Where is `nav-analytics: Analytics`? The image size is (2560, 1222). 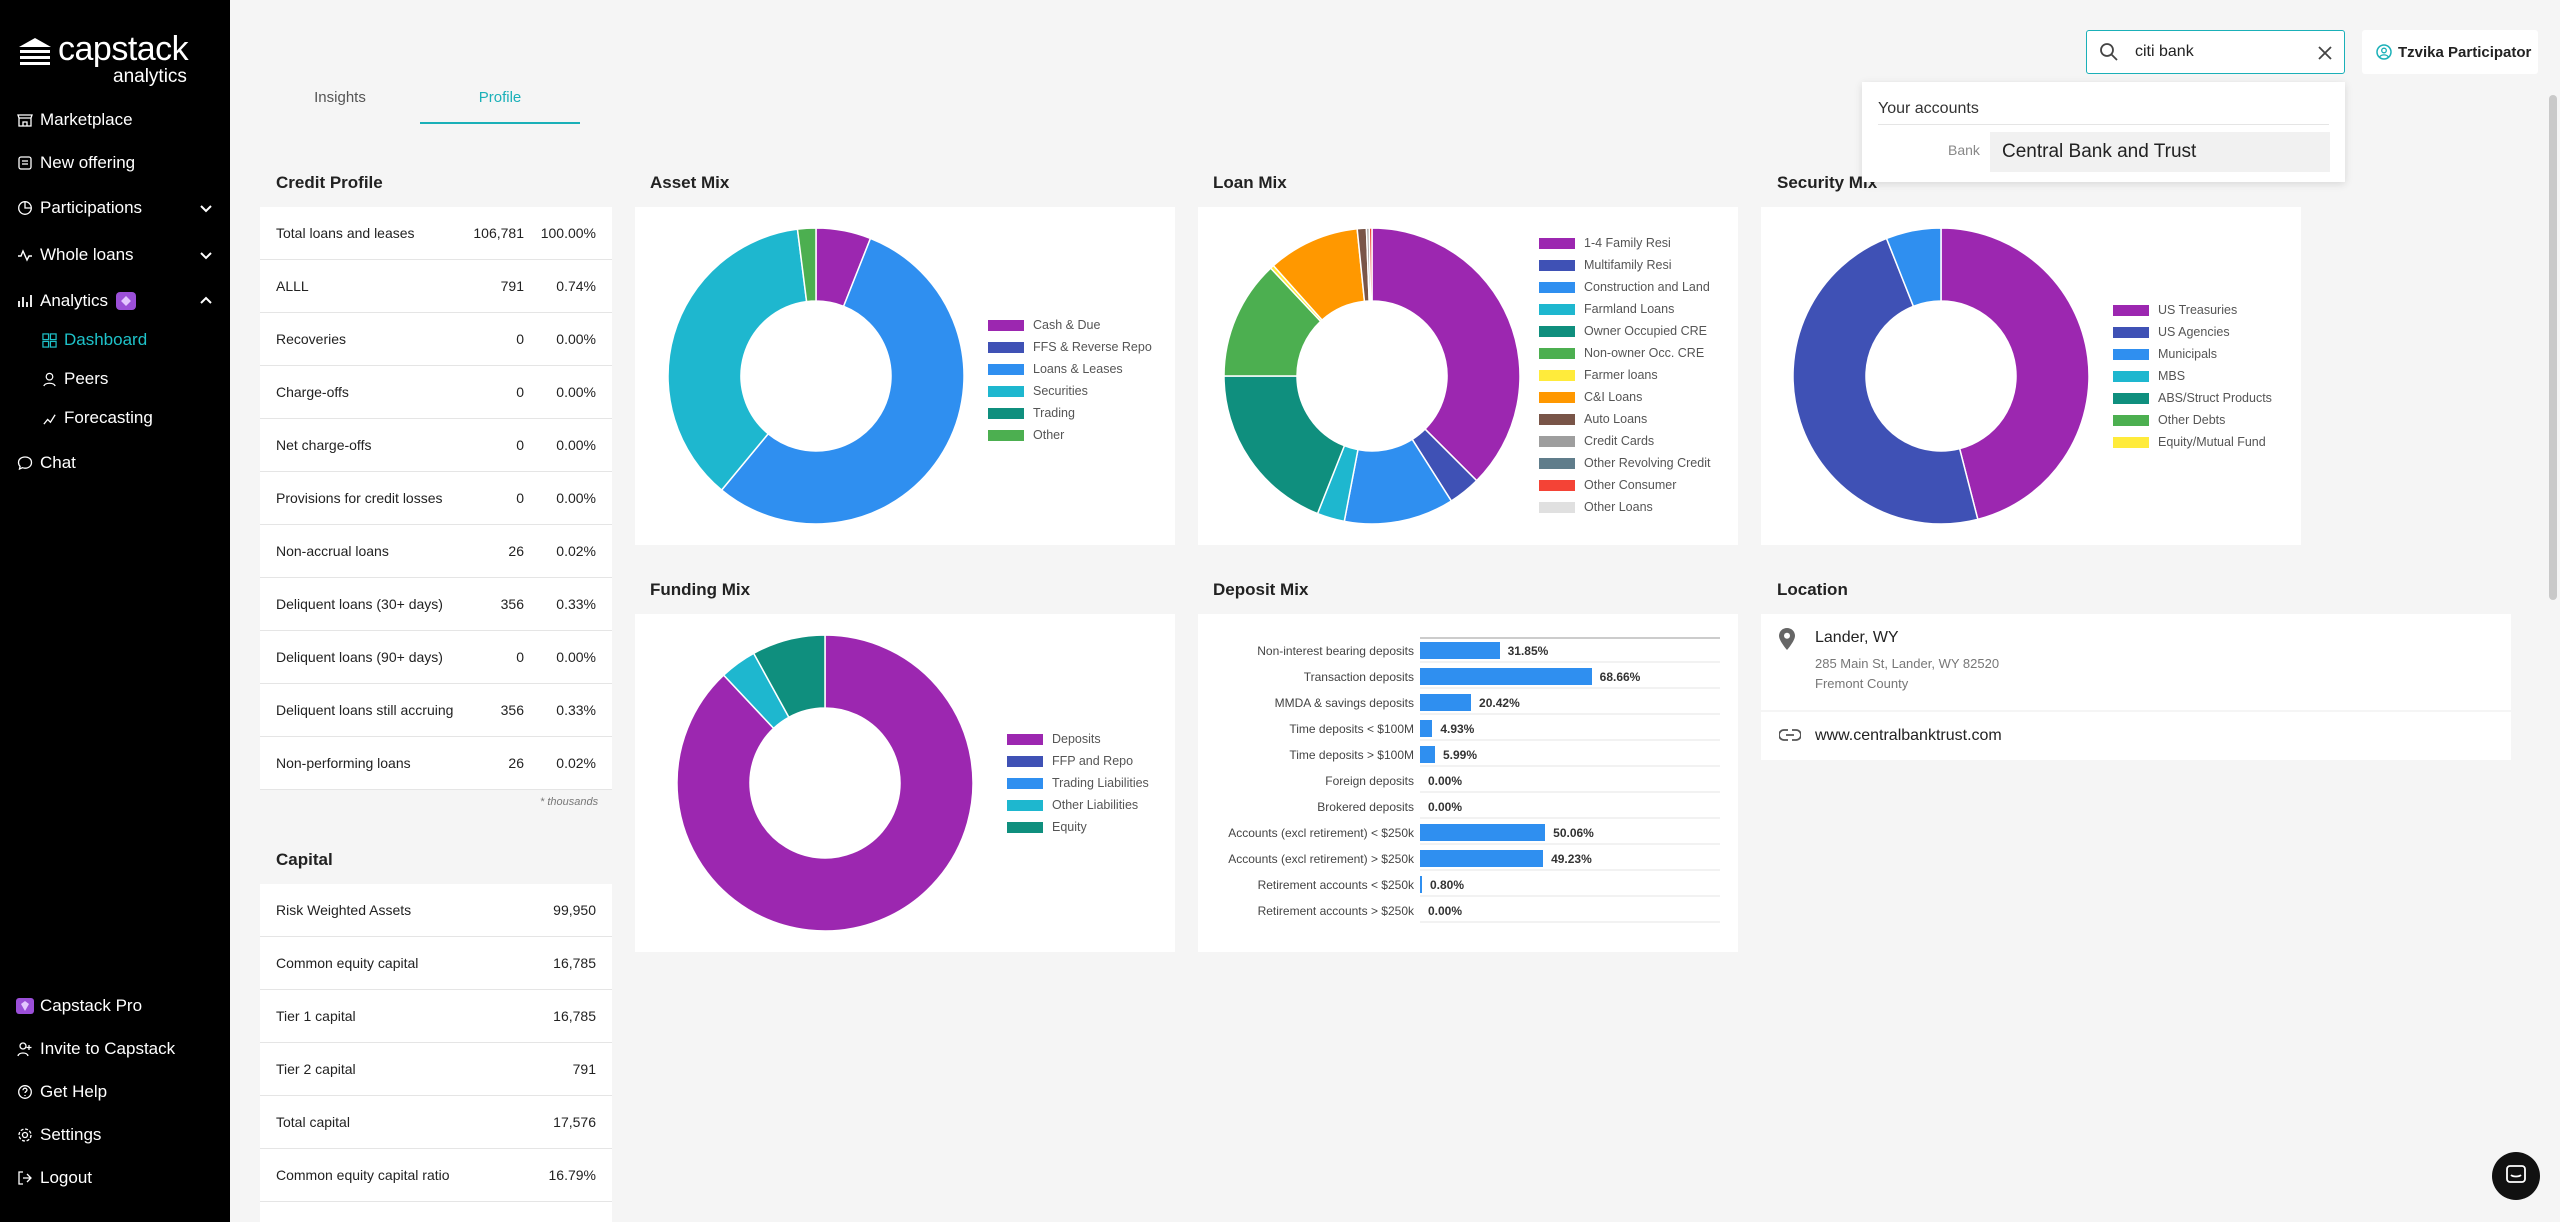 nav-analytics: Analytics is located at coordinates (116, 301).